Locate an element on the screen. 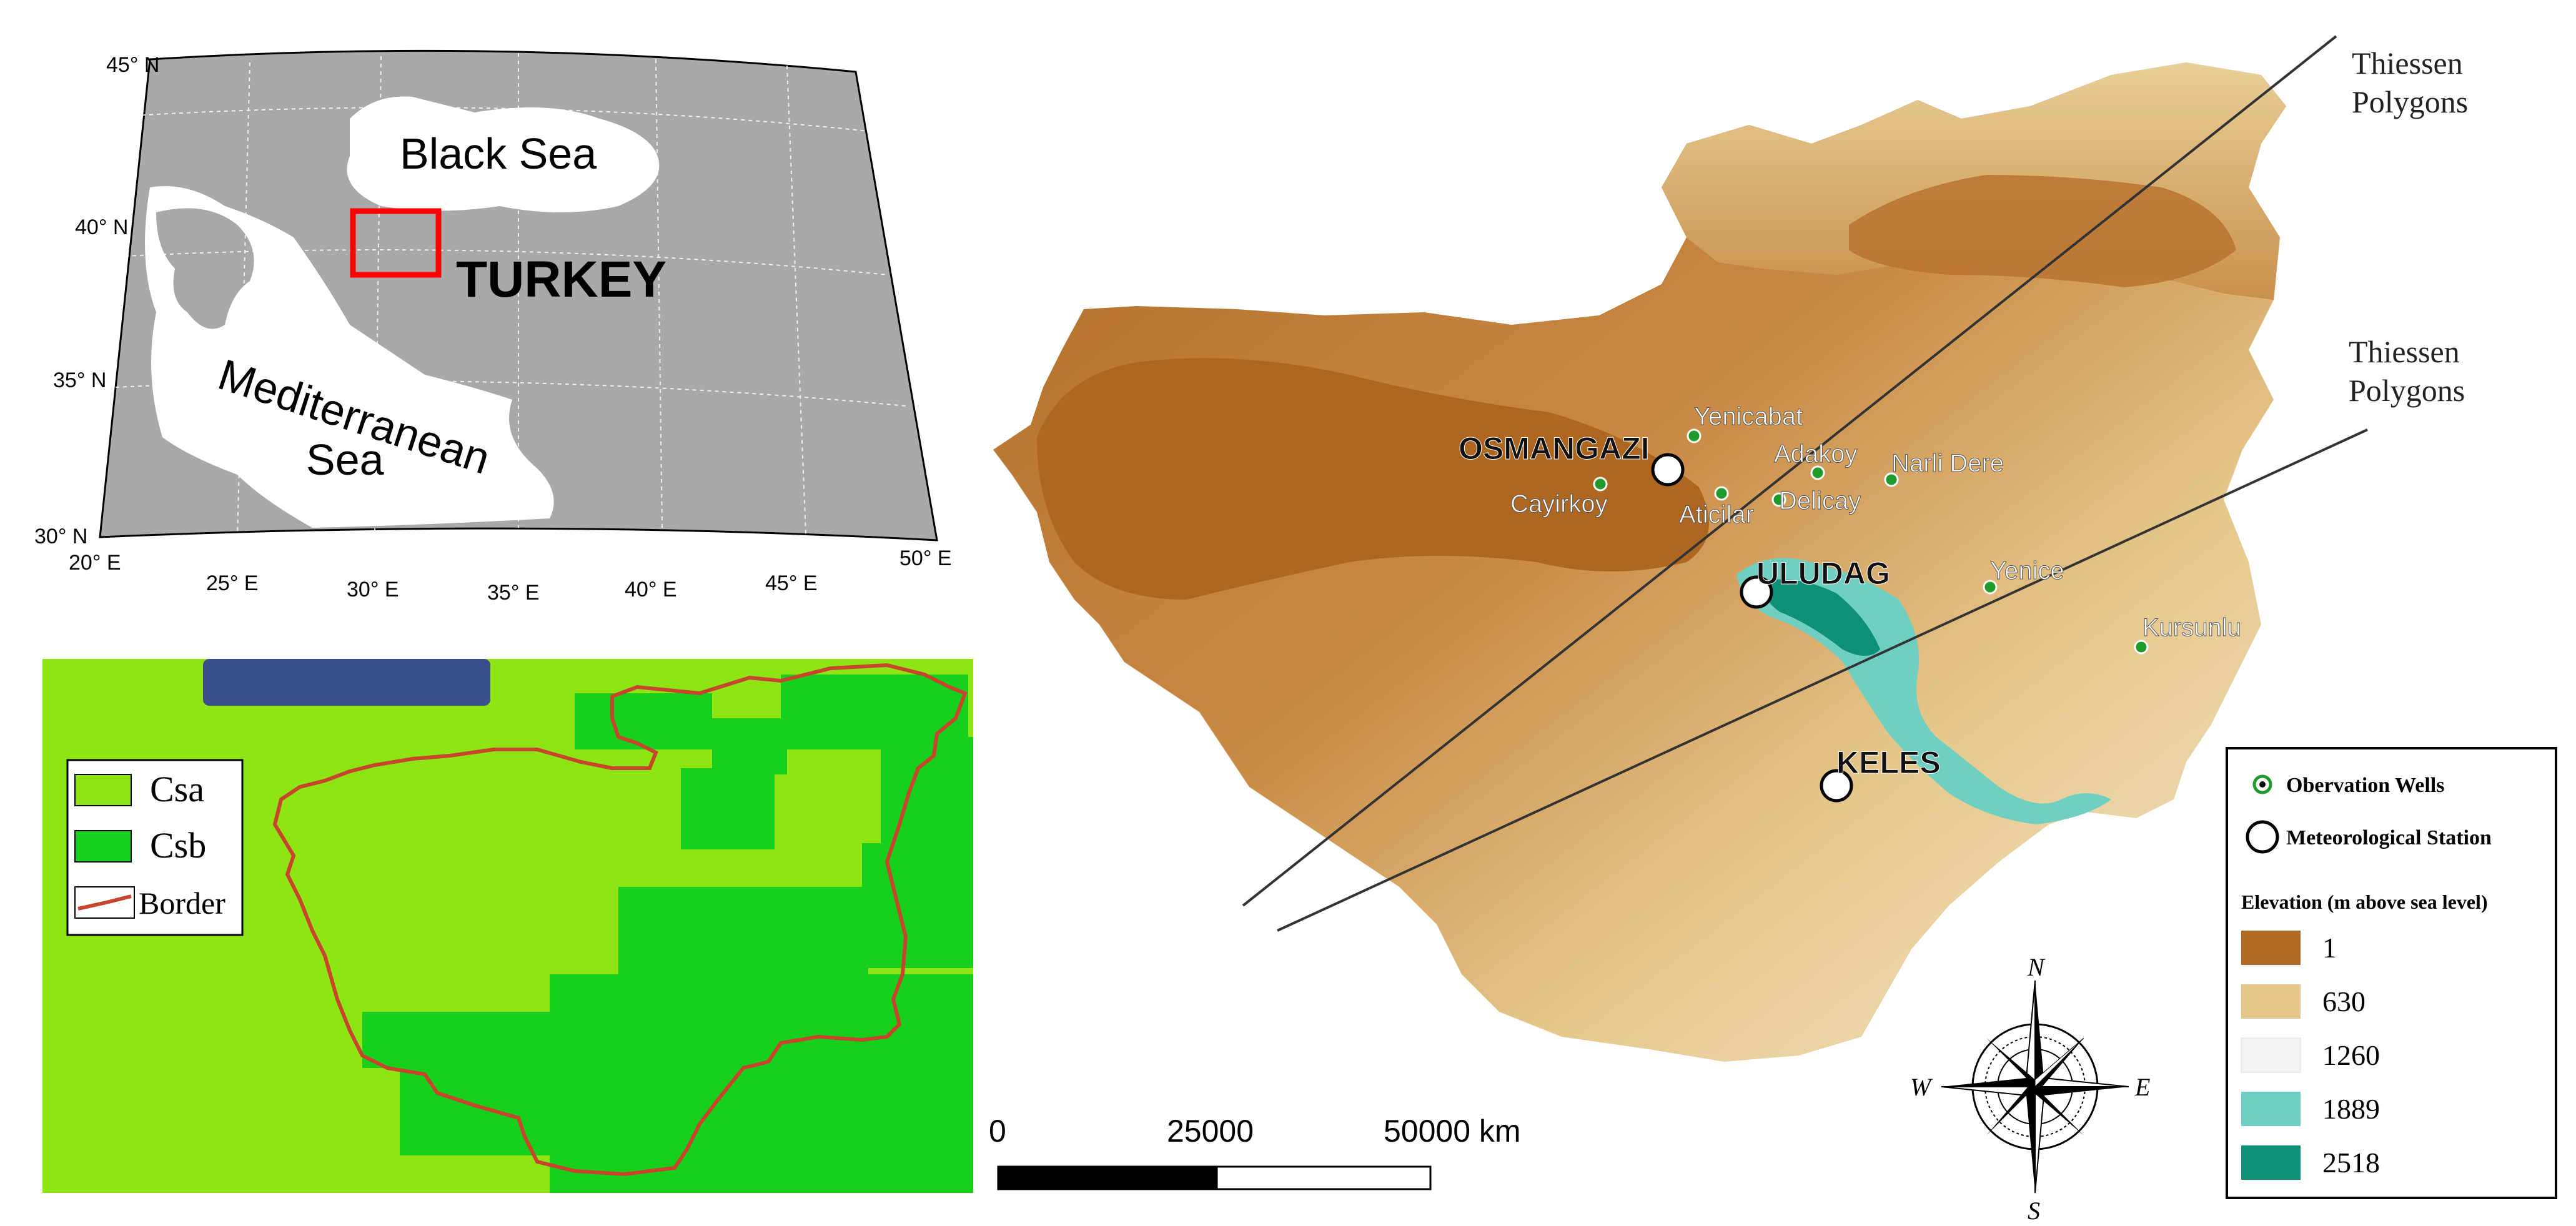 The height and width of the screenshot is (1226, 2576). well-kursunlu-label: Kursunlu is located at coordinates (2192, 627).